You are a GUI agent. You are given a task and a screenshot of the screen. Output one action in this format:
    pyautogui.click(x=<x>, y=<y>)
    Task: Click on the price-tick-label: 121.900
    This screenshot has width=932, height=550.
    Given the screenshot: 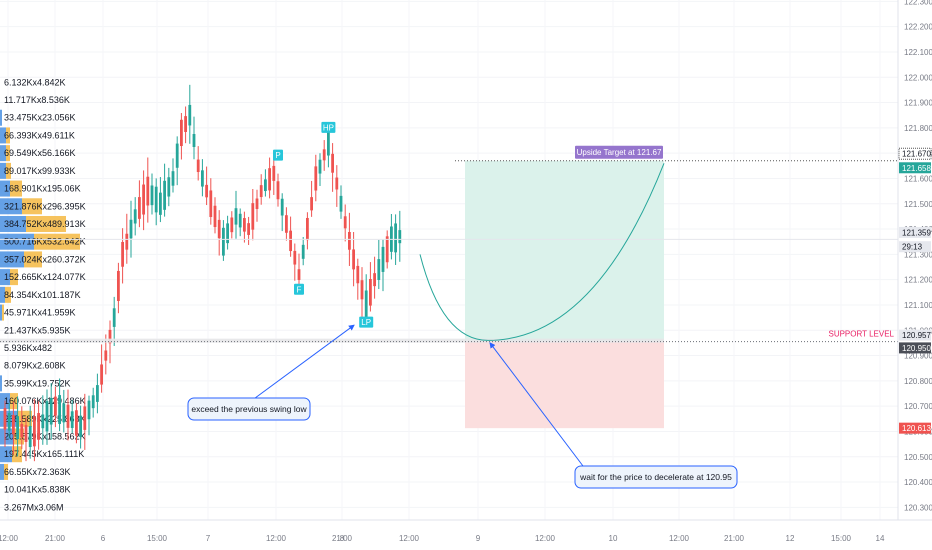 What is the action you would take?
    pyautogui.click(x=918, y=103)
    